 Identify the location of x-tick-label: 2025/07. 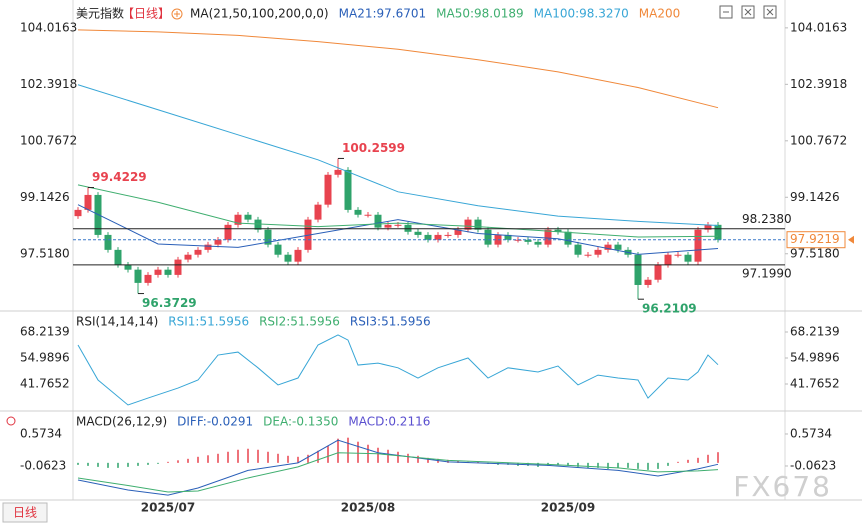
(168, 508).